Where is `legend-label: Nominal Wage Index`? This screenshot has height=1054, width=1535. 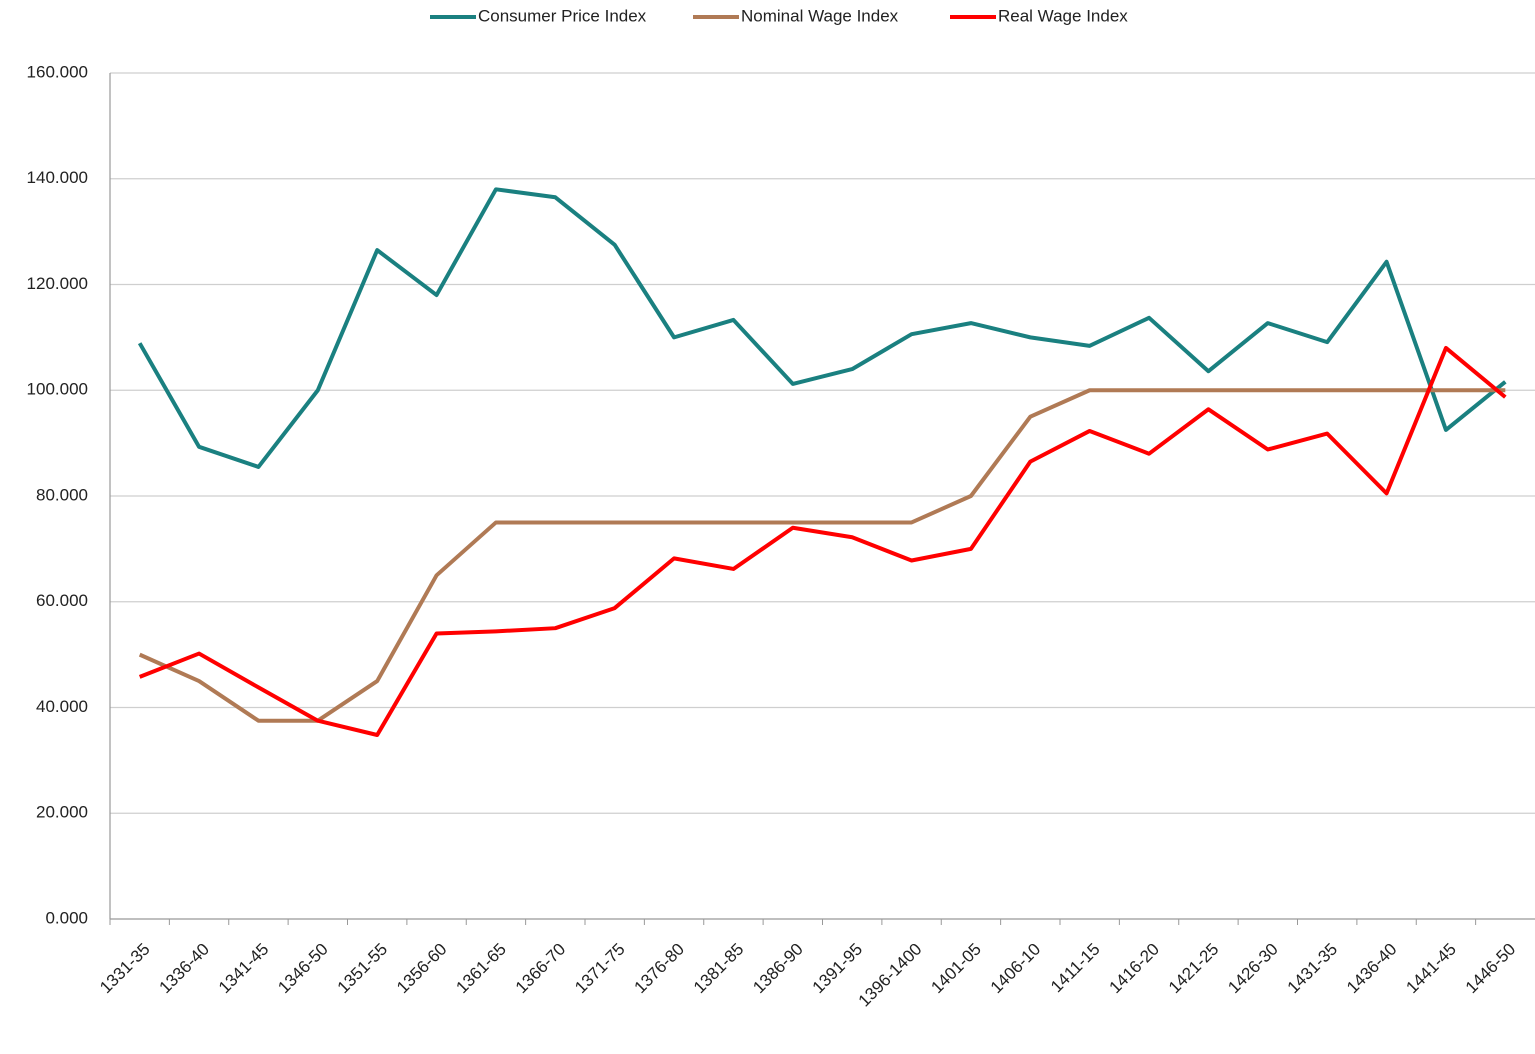
legend-label: Nominal Wage Index is located at coordinates (820, 15).